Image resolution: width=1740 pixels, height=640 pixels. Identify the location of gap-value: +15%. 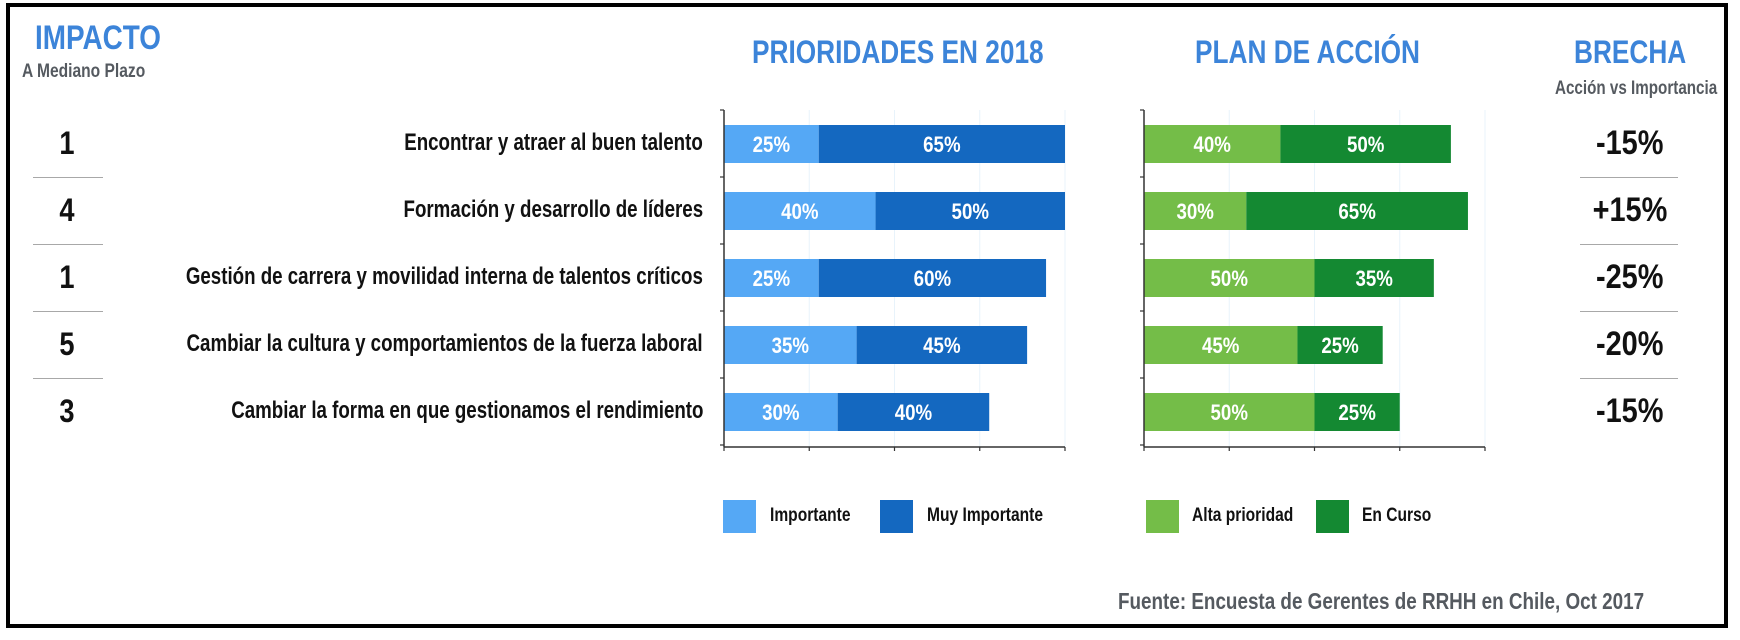
(1630, 210).